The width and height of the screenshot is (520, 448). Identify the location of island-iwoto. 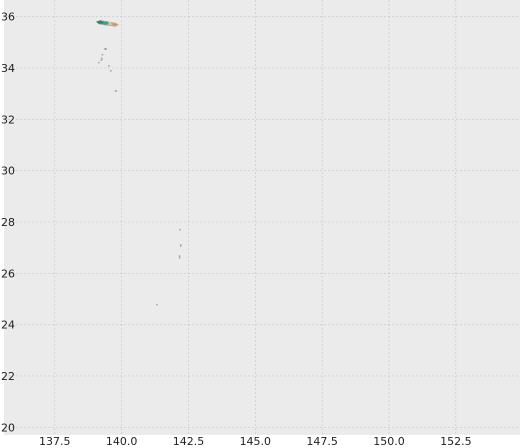
(157, 304).